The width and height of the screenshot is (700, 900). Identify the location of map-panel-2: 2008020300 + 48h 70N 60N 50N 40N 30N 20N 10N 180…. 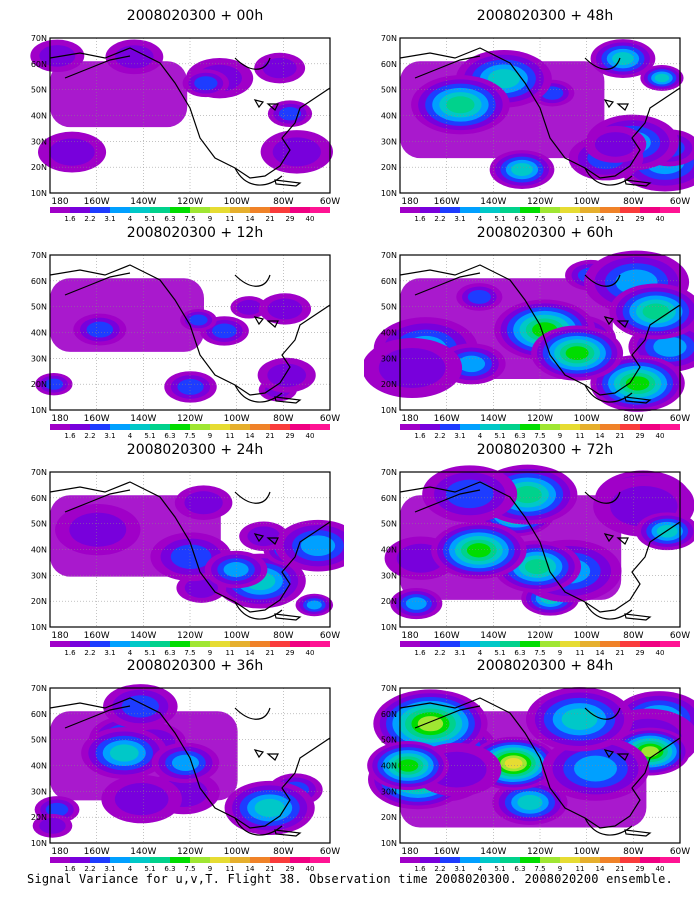
(529, 115).